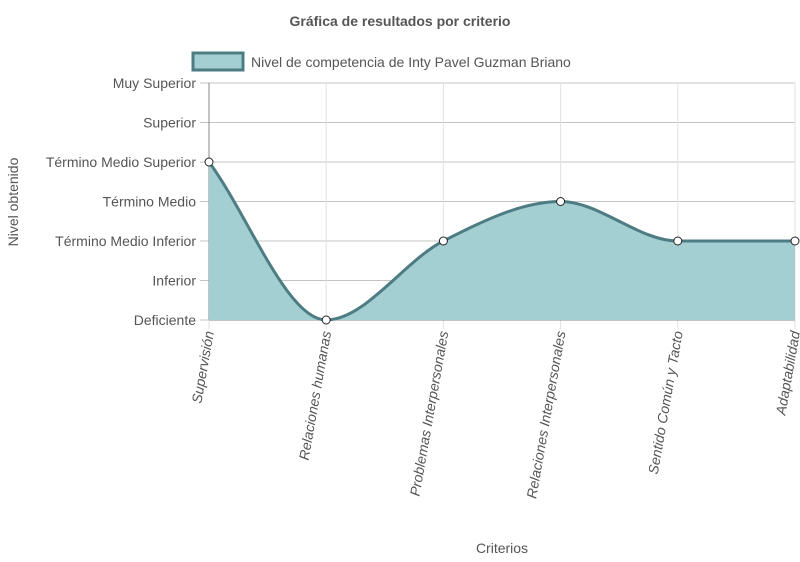 The image size is (800, 562). Describe the element at coordinates (400, 21) in the screenshot. I see `chart-title: Gráfica de resultados por criterio` at that location.